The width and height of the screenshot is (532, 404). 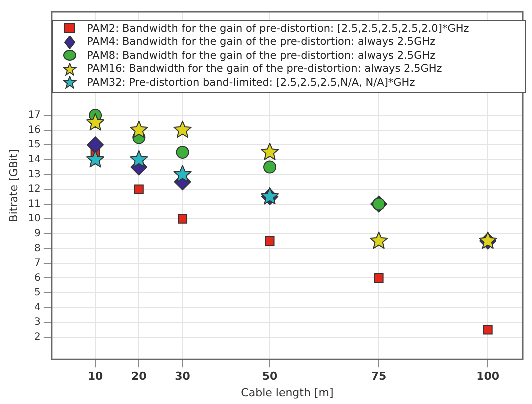 What do you see at coordinates (287, 393) in the screenshot?
I see `x-axis-title: Cable length [m]` at bounding box center [287, 393].